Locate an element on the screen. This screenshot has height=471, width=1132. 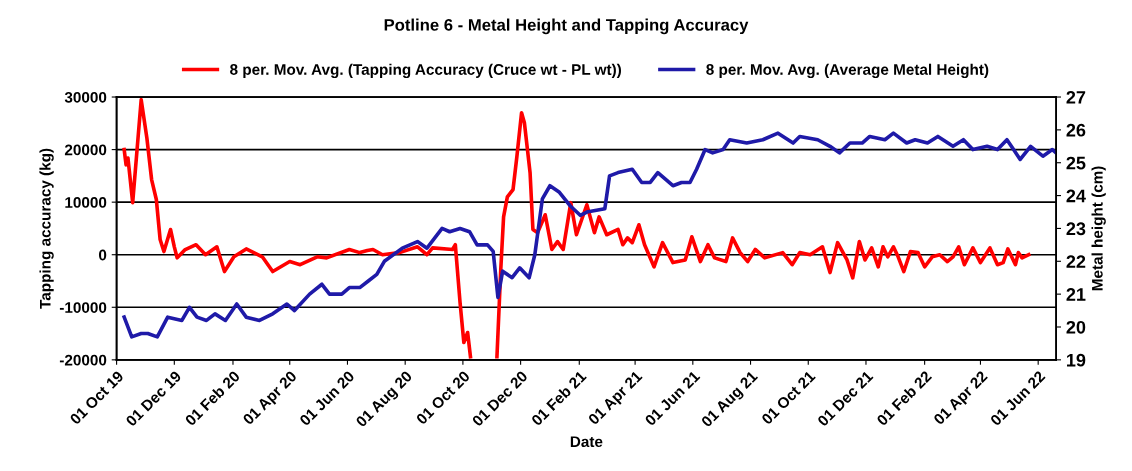
x-tick-label: 01 Oct 19 is located at coordinates (97, 398).